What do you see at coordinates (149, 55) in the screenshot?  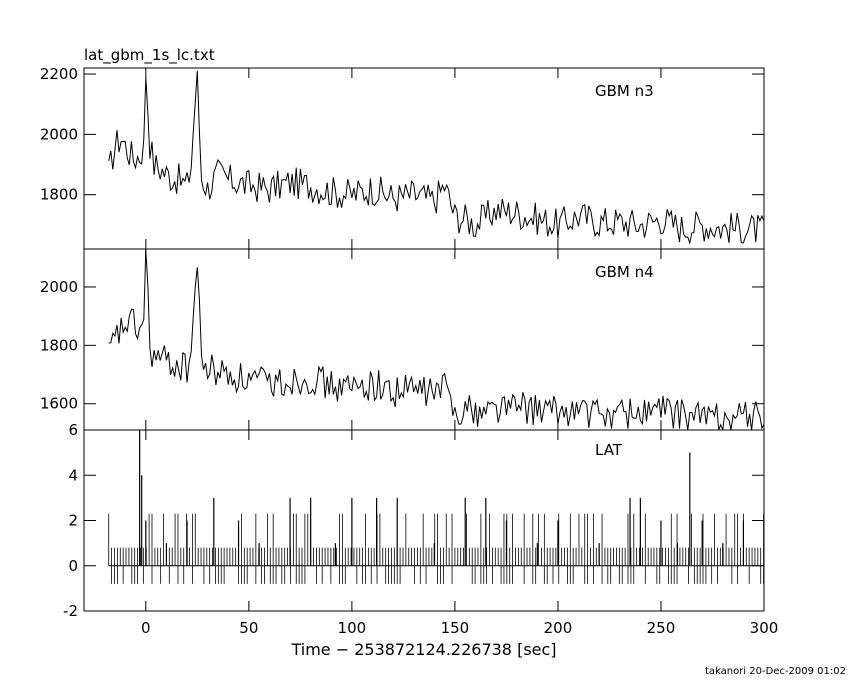 I see `file-title: lat_gbm_1s_lc.txt` at bounding box center [149, 55].